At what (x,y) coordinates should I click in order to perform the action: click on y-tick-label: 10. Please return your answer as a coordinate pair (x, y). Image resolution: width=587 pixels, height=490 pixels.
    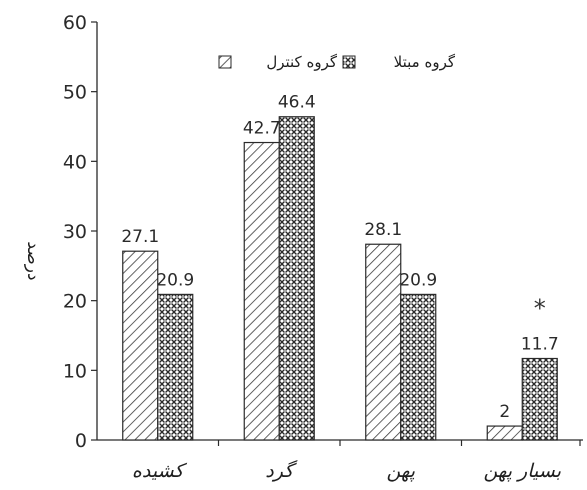
    Looking at the image, I should click on (75, 371).